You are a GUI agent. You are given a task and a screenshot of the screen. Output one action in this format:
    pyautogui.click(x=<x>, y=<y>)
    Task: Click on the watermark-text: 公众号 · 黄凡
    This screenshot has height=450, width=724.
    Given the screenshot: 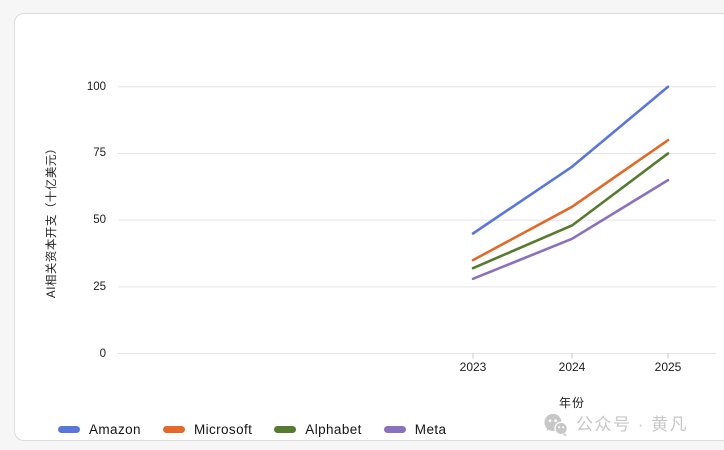 What is the action you would take?
    pyautogui.click(x=632, y=424)
    